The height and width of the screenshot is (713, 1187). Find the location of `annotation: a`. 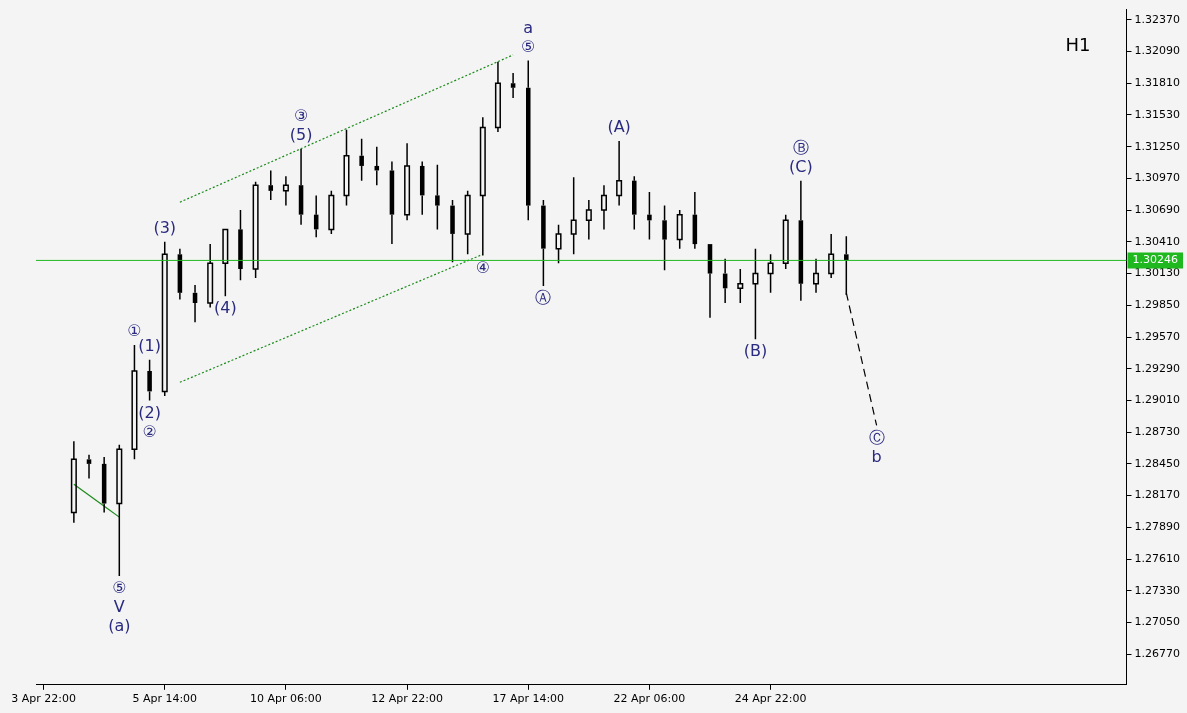

annotation: a is located at coordinates (528, 27).